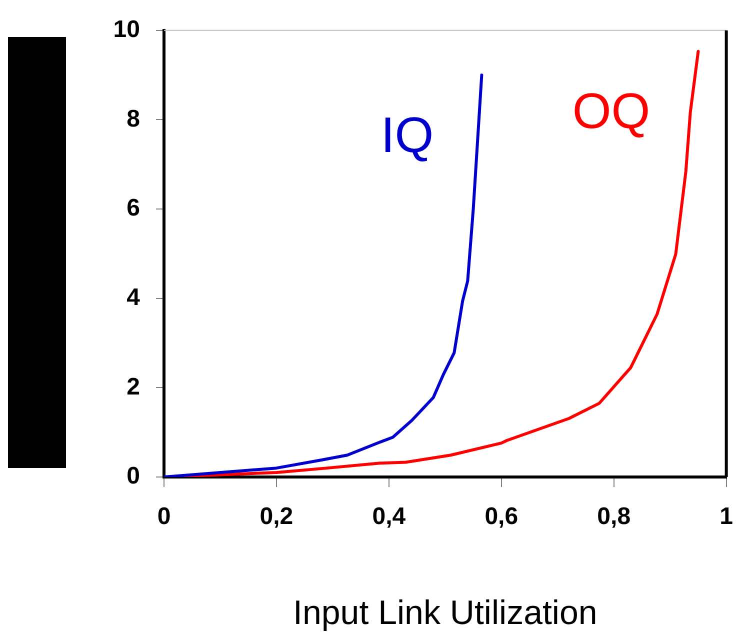 Image resolution: width=749 pixels, height=639 pixels. Describe the element at coordinates (126, 30) in the screenshot. I see `y-tick-label: 10` at that location.